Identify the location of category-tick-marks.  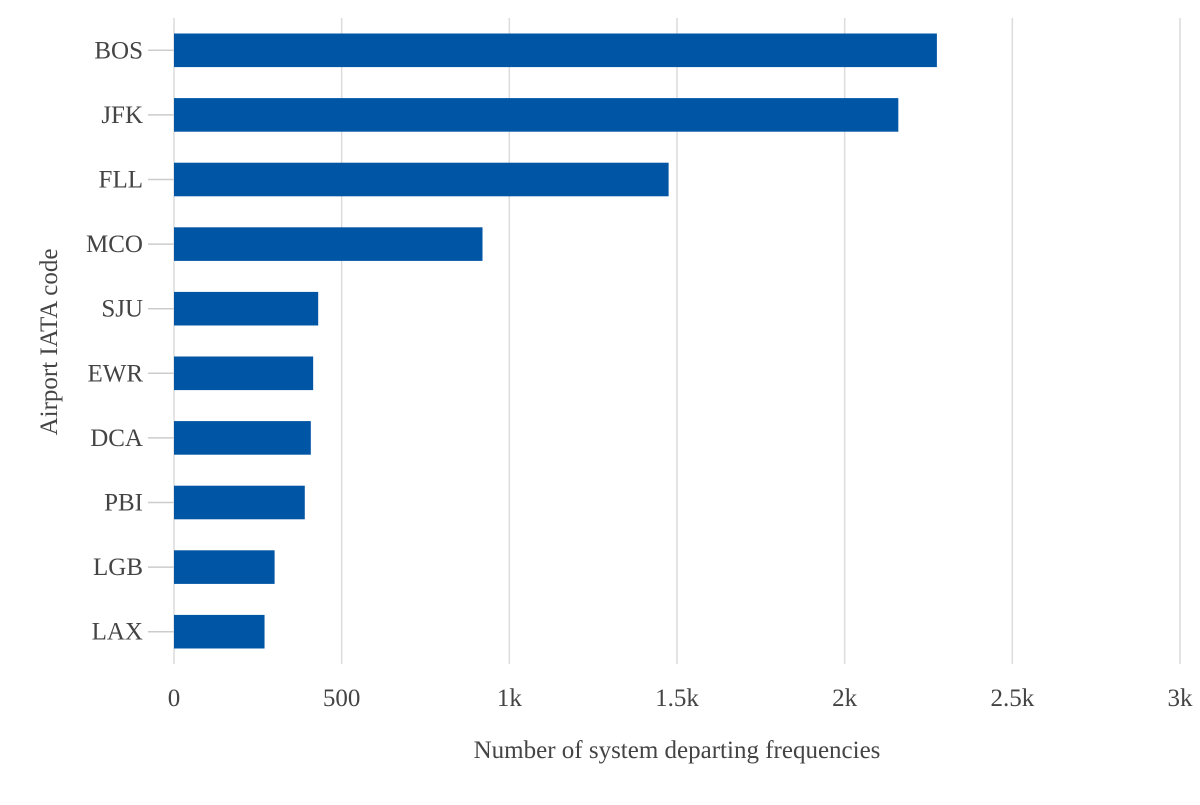
(161, 341).